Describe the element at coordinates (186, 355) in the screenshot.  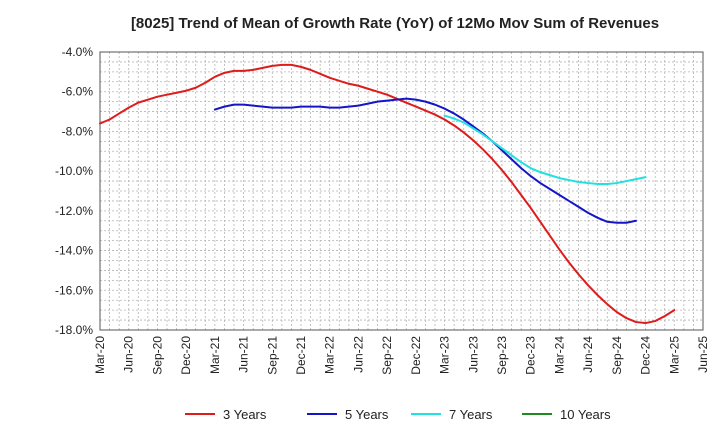
I see `x-tick-label: Dec-20` at that location.